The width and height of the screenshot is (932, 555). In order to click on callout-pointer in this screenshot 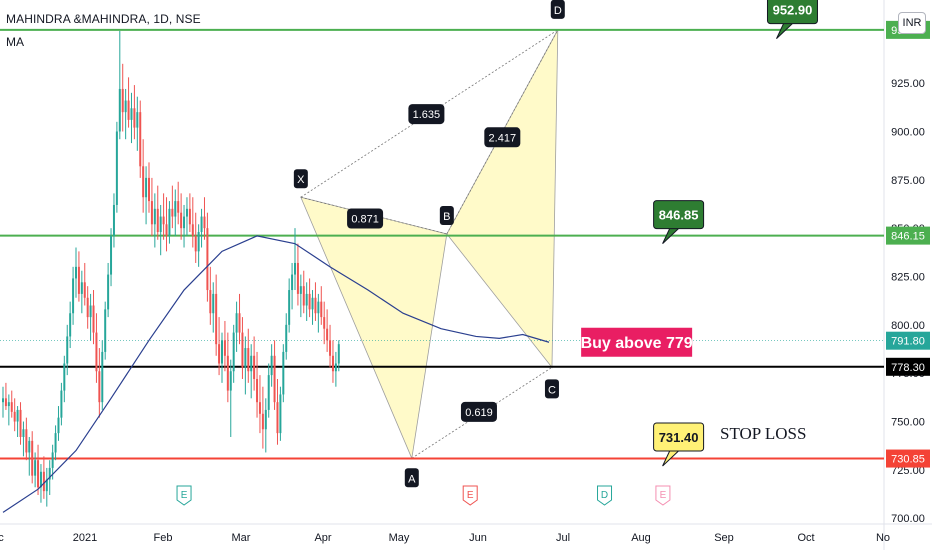, I will do `click(672, 457)`.